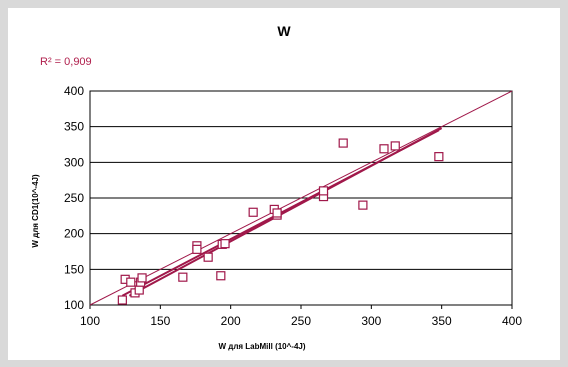 This screenshot has height=367, width=568. Describe the element at coordinates (371, 321) in the screenshot. I see `x-tick-label: 300` at that location.